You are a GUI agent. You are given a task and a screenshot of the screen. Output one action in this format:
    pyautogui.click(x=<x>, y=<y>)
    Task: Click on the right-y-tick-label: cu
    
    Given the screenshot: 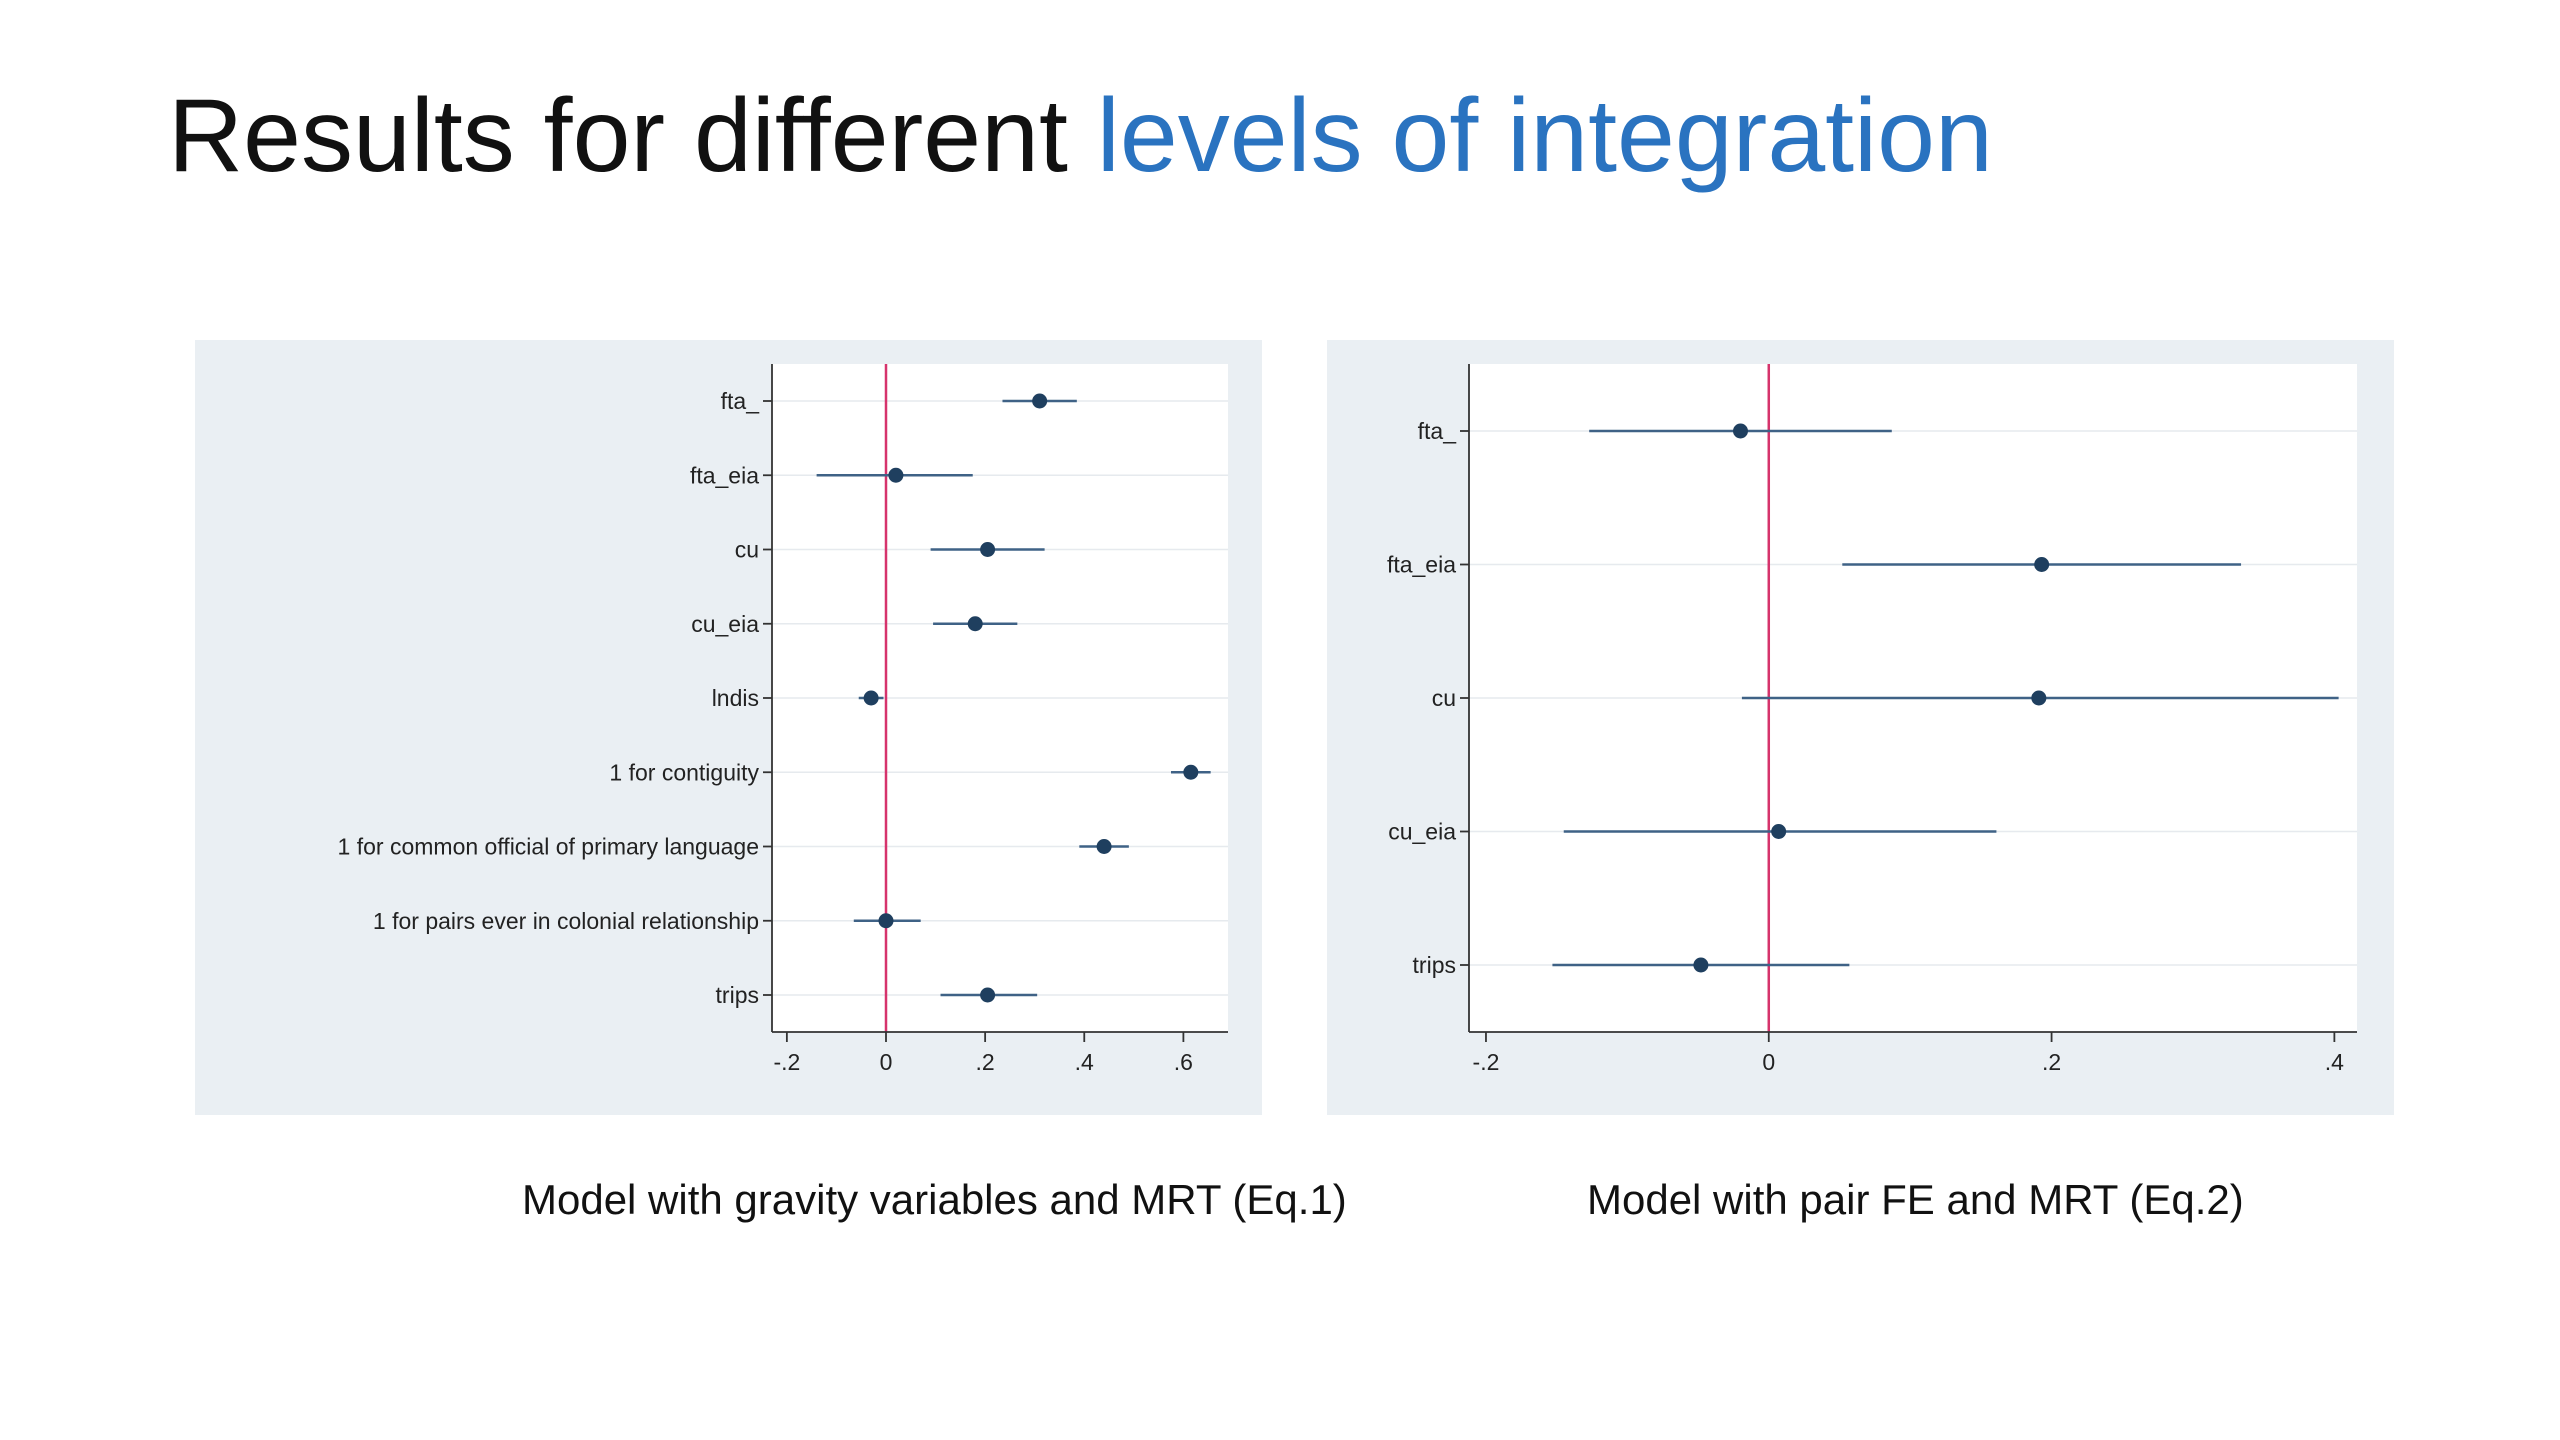 What is the action you would take?
    pyautogui.click(x=1444, y=698)
    